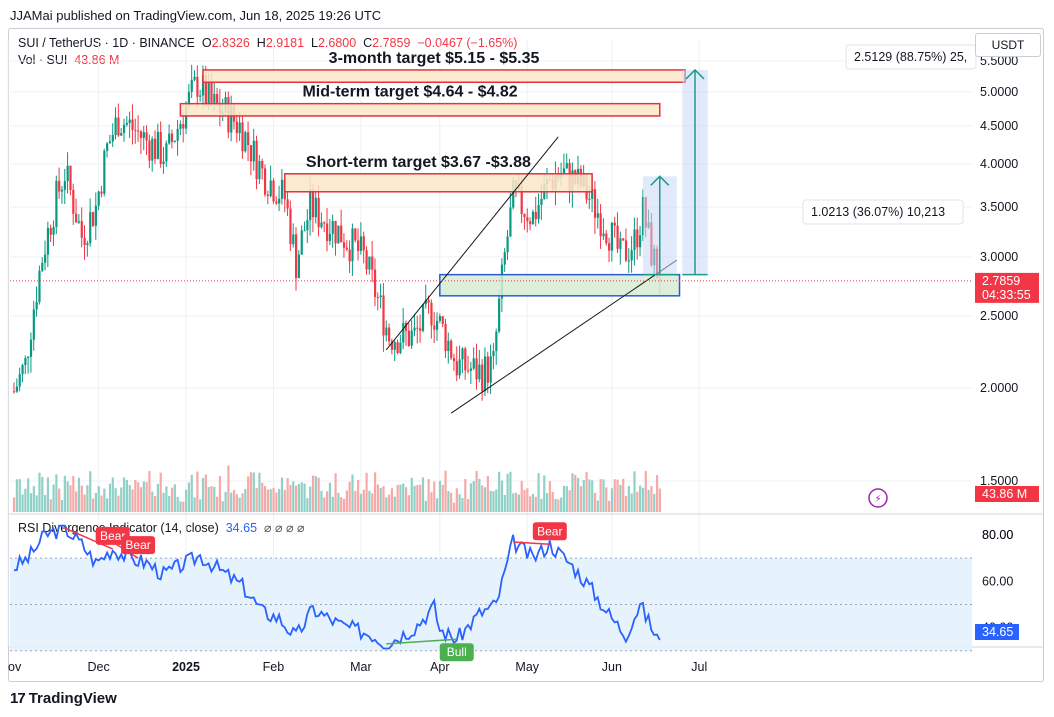 The width and height of the screenshot is (1054, 717). I want to click on low-value: 2.6800, so click(337, 43).